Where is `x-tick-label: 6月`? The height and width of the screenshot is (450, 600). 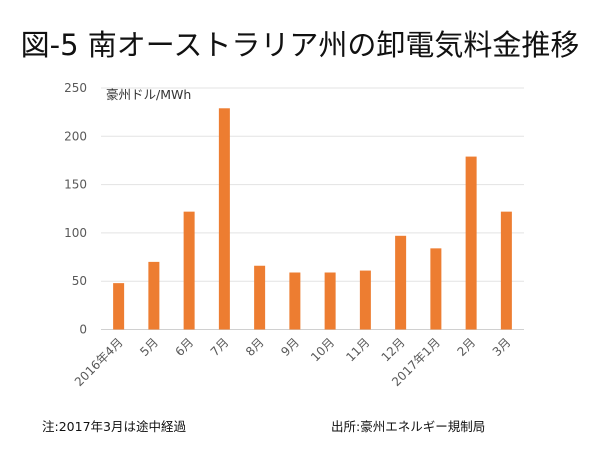 x-tick-label: 6月 is located at coordinates (184, 347).